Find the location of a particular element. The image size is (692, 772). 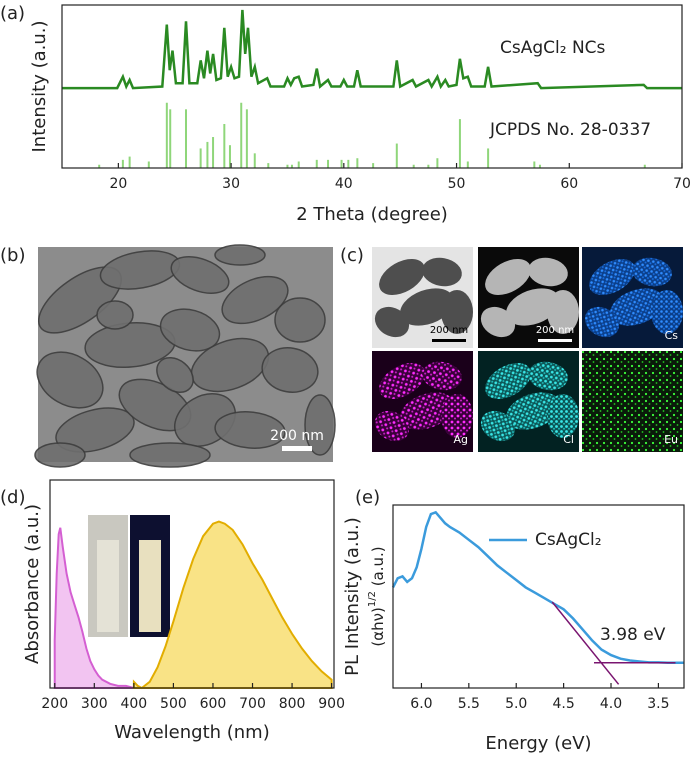

x-tick-label: 5.0 is located at coordinates (516, 704).